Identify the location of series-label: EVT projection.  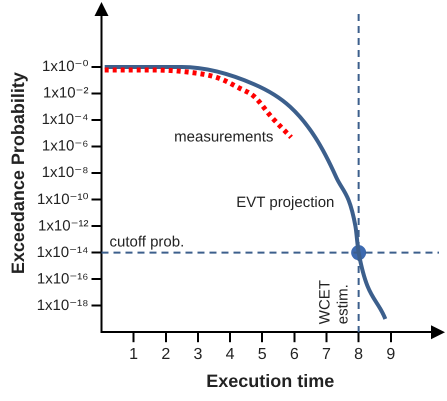
(285, 203).